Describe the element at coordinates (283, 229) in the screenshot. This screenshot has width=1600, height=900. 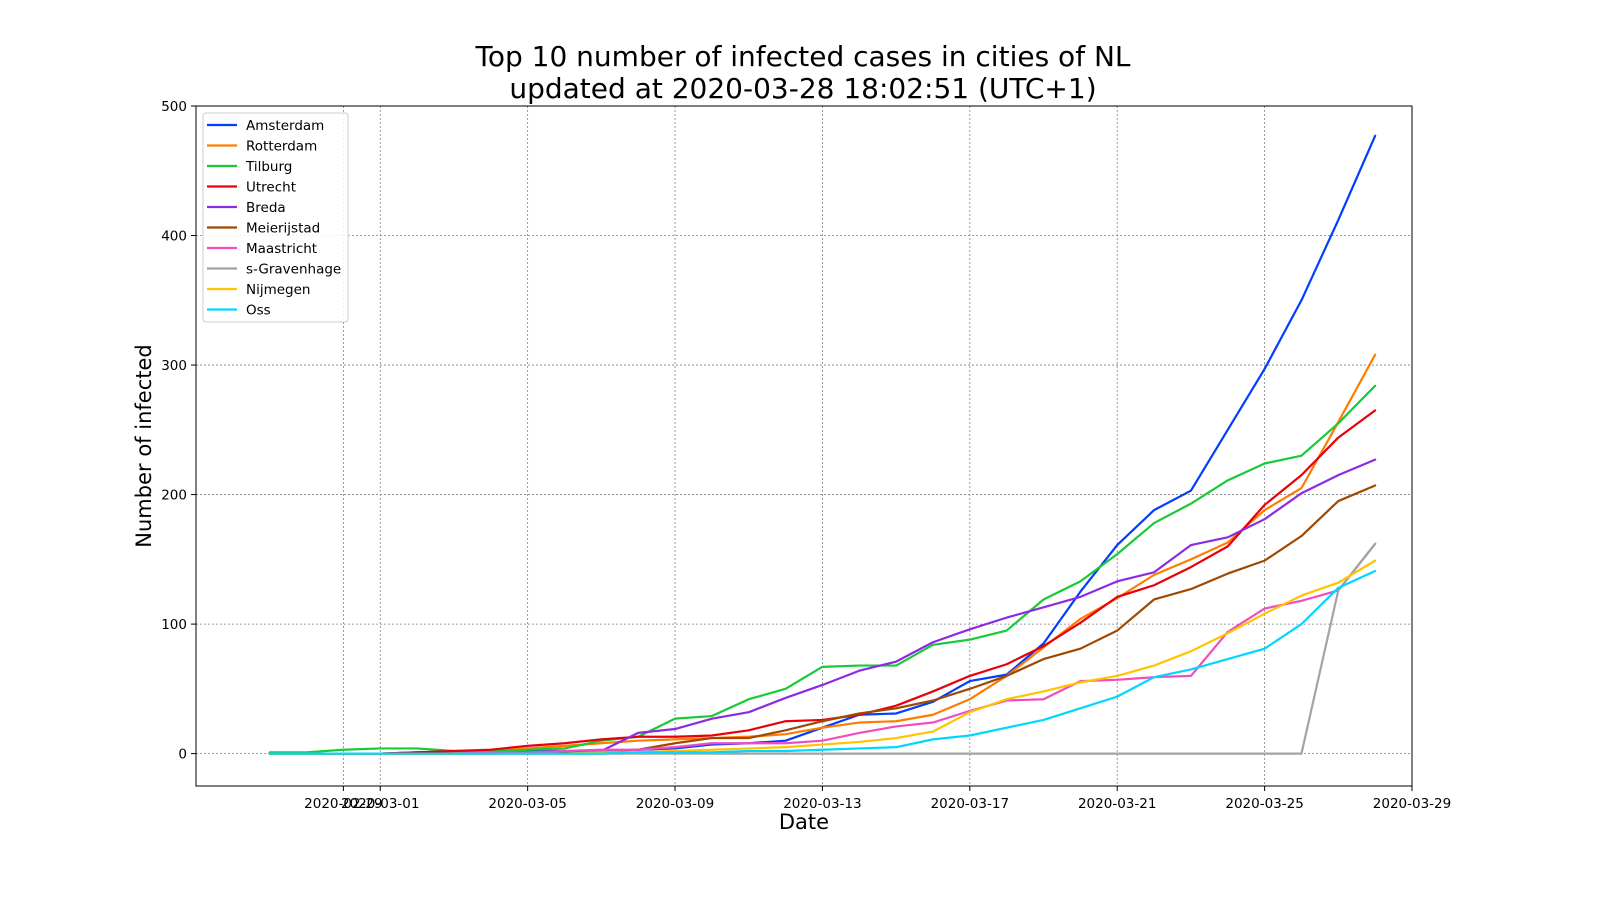
I see `legend-label-meierijstad: Meierijstad` at that location.